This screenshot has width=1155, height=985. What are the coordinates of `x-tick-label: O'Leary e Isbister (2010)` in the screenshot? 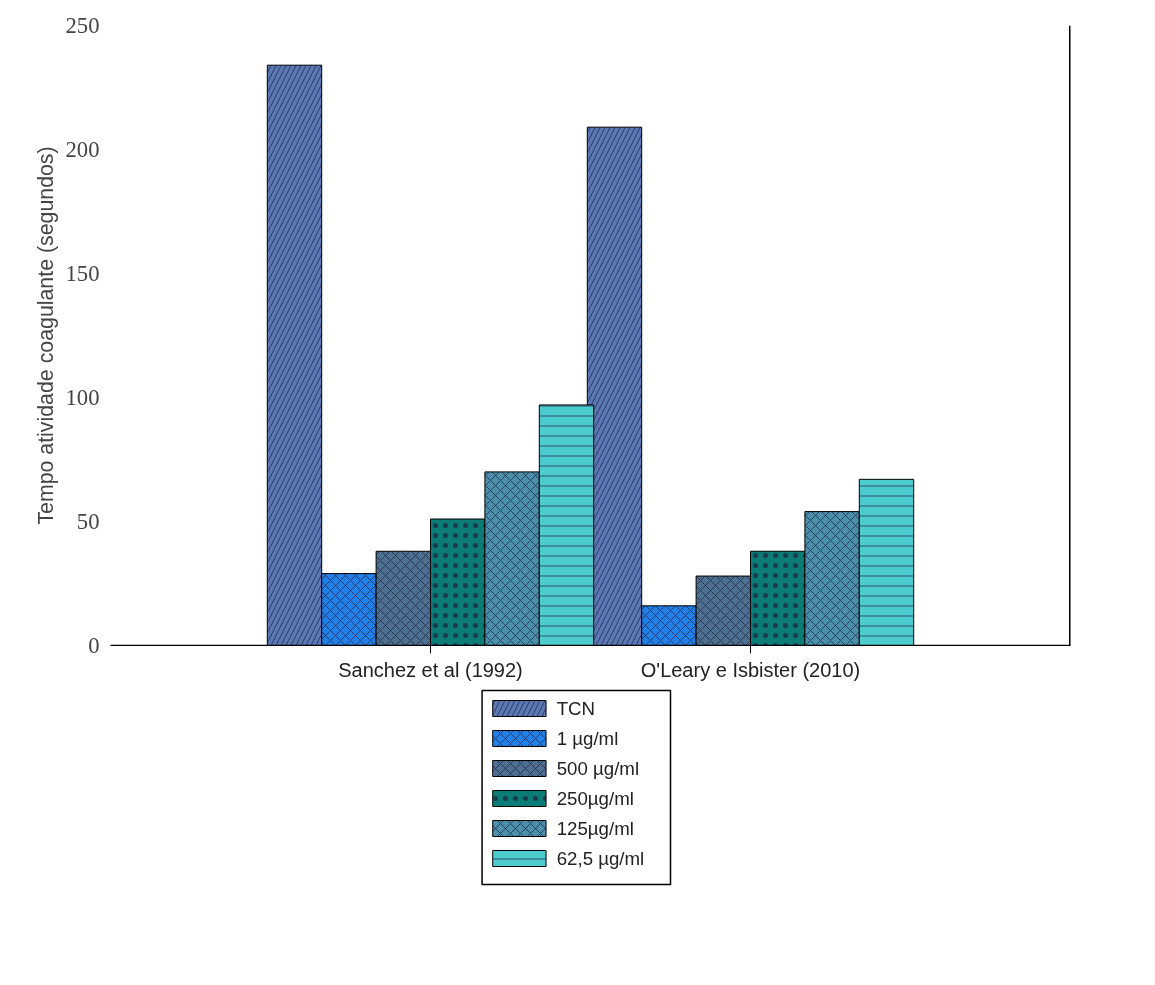 It's located at (750, 669).